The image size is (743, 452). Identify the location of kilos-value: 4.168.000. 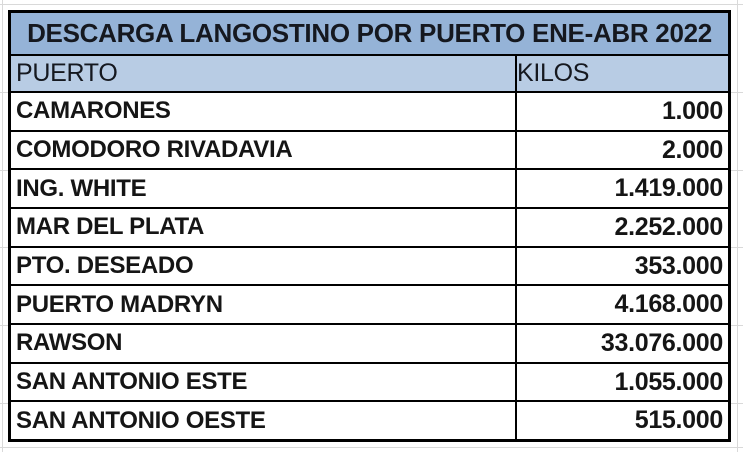
(668, 304).